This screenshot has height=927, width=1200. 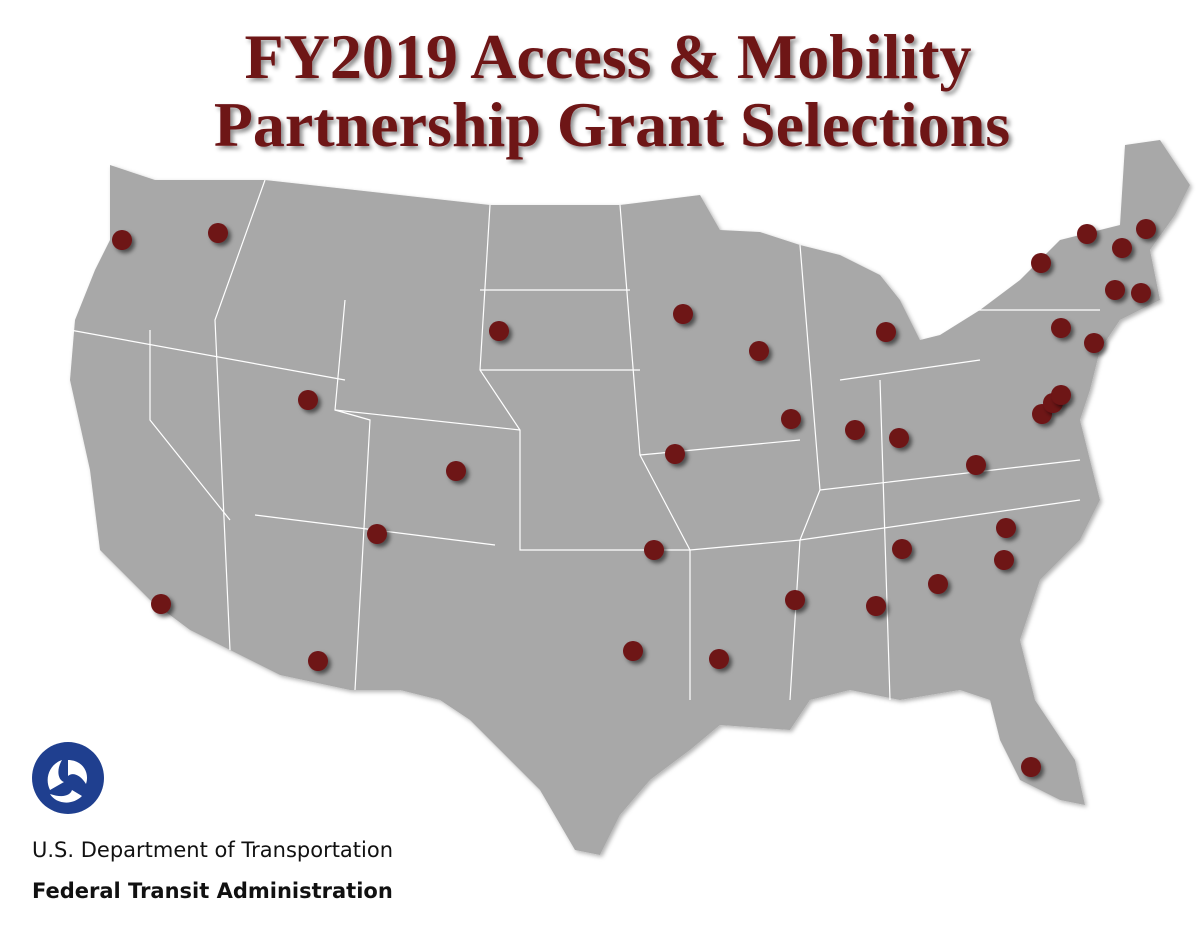 I want to click on department-name: U.S. Department of Transportation, so click(x=212, y=850).